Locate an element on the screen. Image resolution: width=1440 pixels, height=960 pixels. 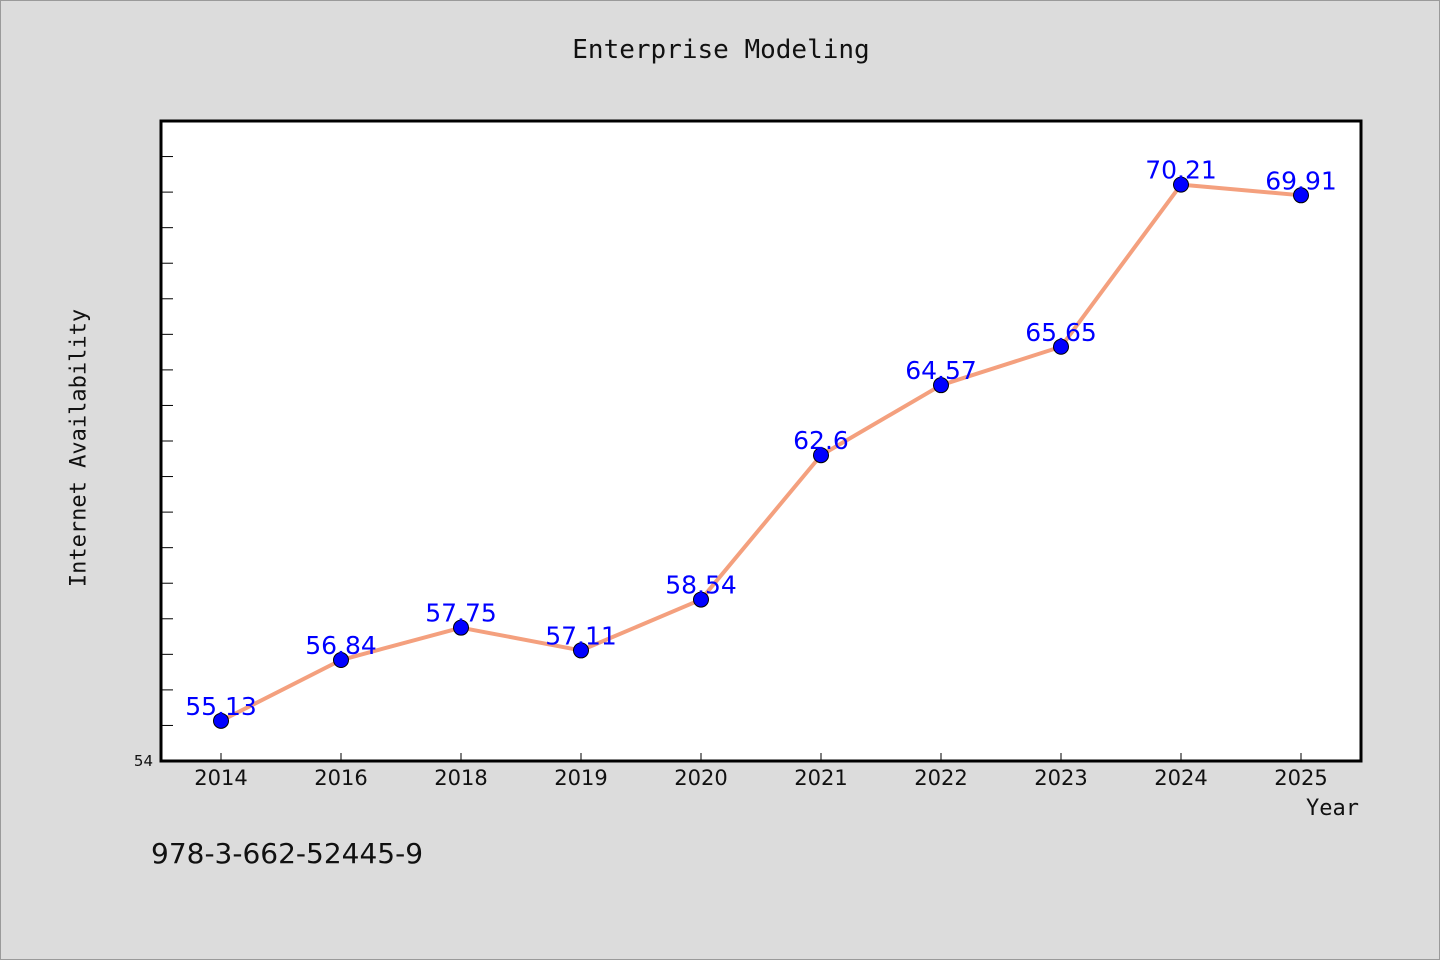
x-tick-label: 2014 is located at coordinates (220, 778).